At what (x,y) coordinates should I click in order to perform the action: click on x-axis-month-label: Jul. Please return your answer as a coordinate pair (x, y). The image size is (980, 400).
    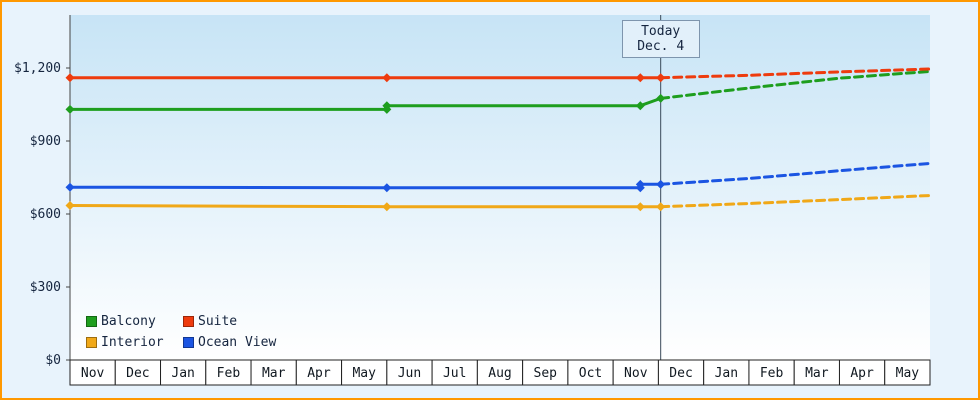
    Looking at the image, I should click on (454, 373).